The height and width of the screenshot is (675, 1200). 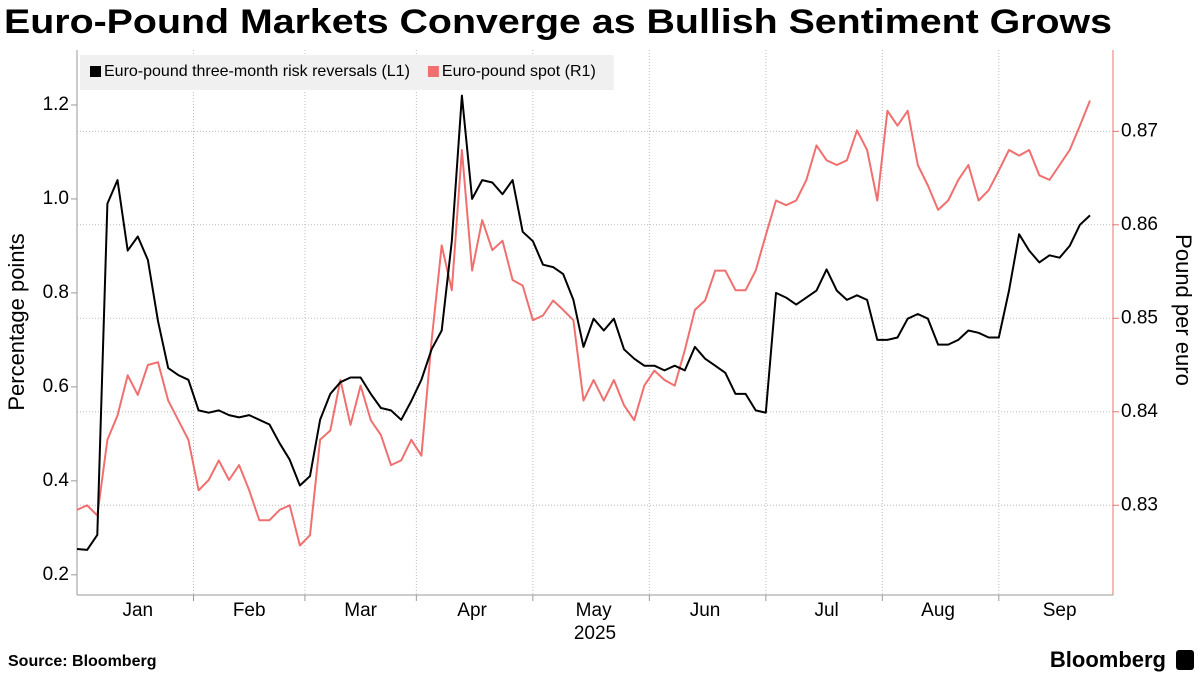 What do you see at coordinates (56, 104) in the screenshot?
I see `y-tick-label: 1.2` at bounding box center [56, 104].